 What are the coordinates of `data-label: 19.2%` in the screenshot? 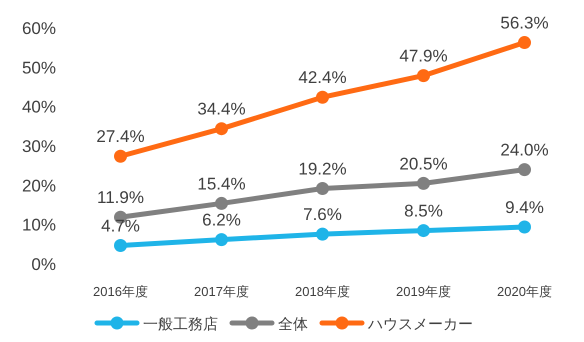 It's located at (322, 168).